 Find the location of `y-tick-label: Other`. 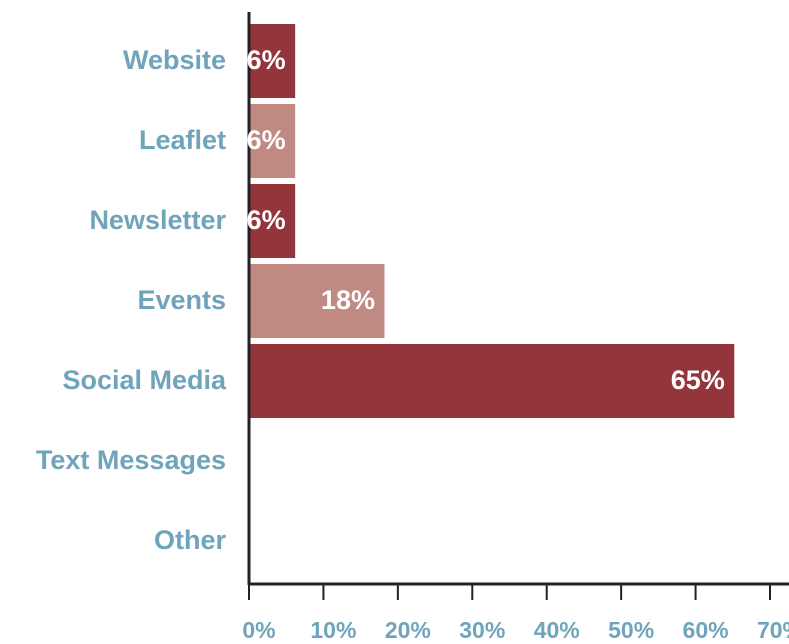

y-tick-label: Other is located at coordinates (190, 540).